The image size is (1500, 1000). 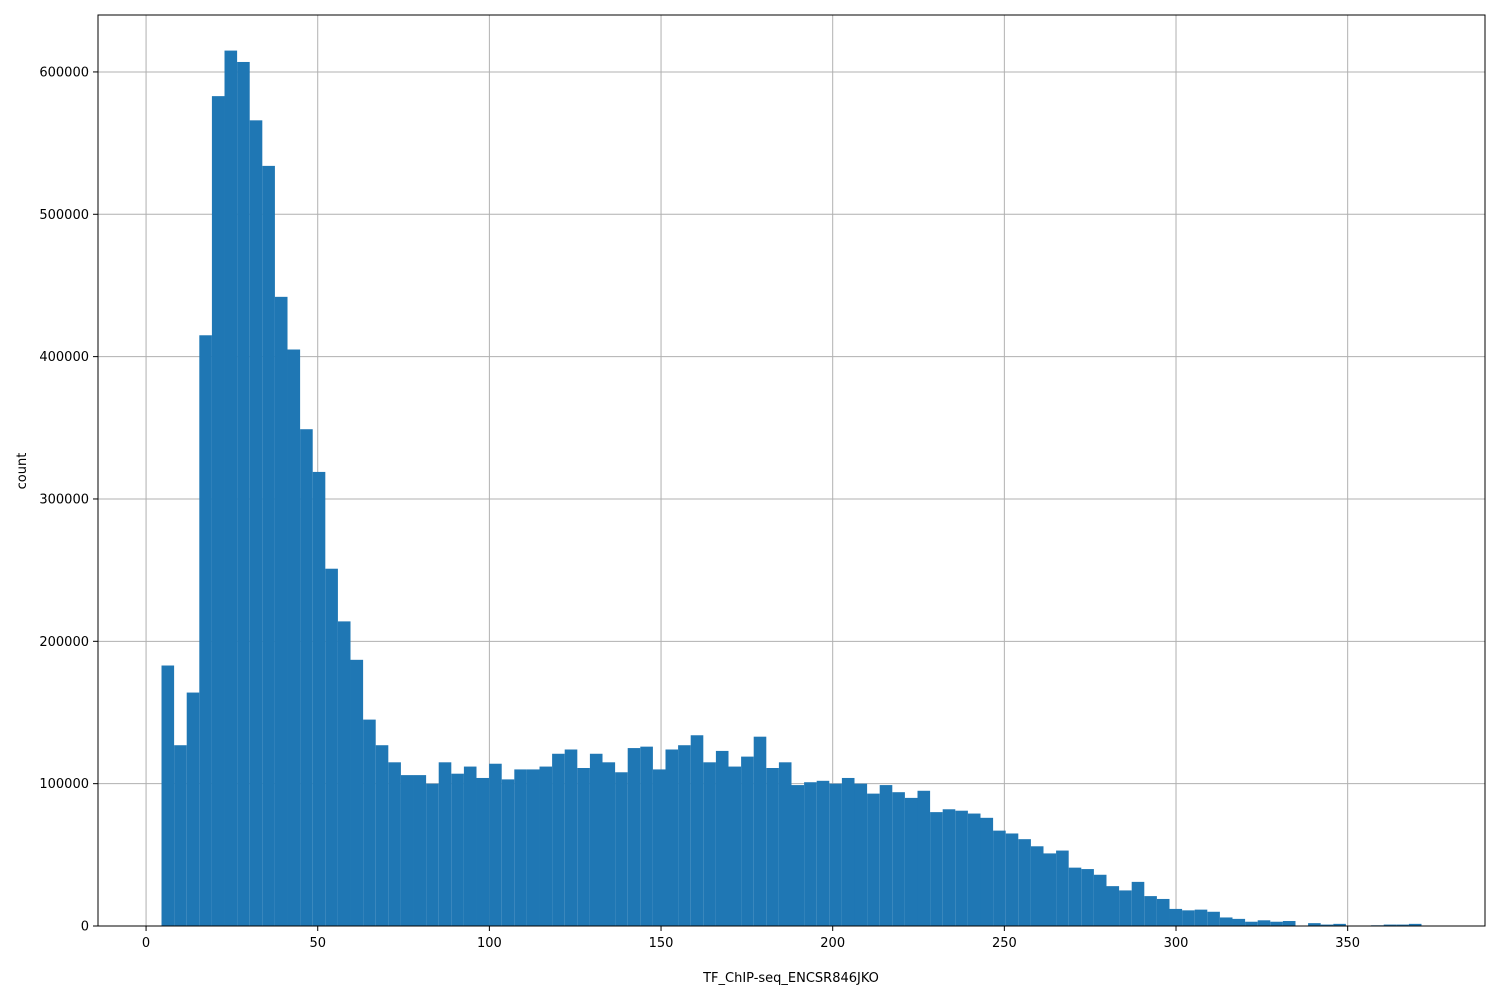 What do you see at coordinates (64, 499) in the screenshot?
I see `y-tick-label: 300000` at bounding box center [64, 499].